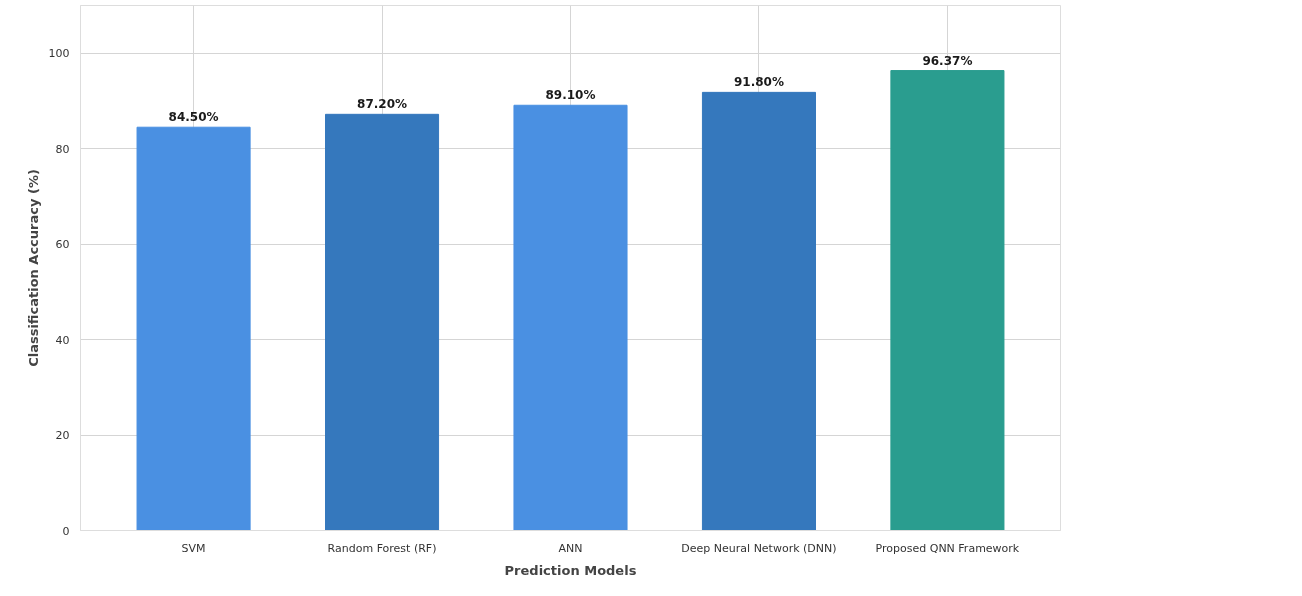 This screenshot has width=1302, height=596. Describe the element at coordinates (759, 548) in the screenshot. I see `x-tick-label: Deep Neural Network (DNN)` at that location.